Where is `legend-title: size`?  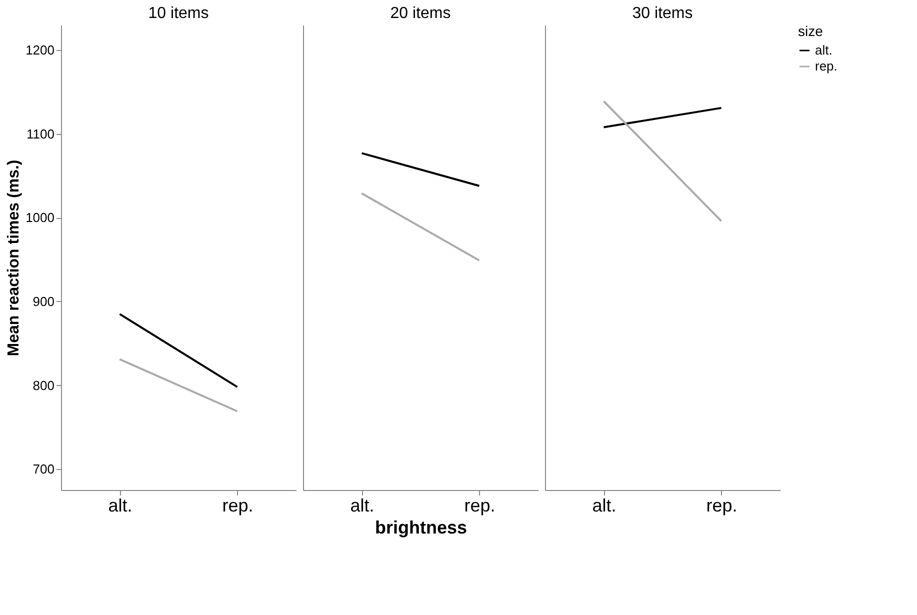 legend-title: size is located at coordinates (811, 31).